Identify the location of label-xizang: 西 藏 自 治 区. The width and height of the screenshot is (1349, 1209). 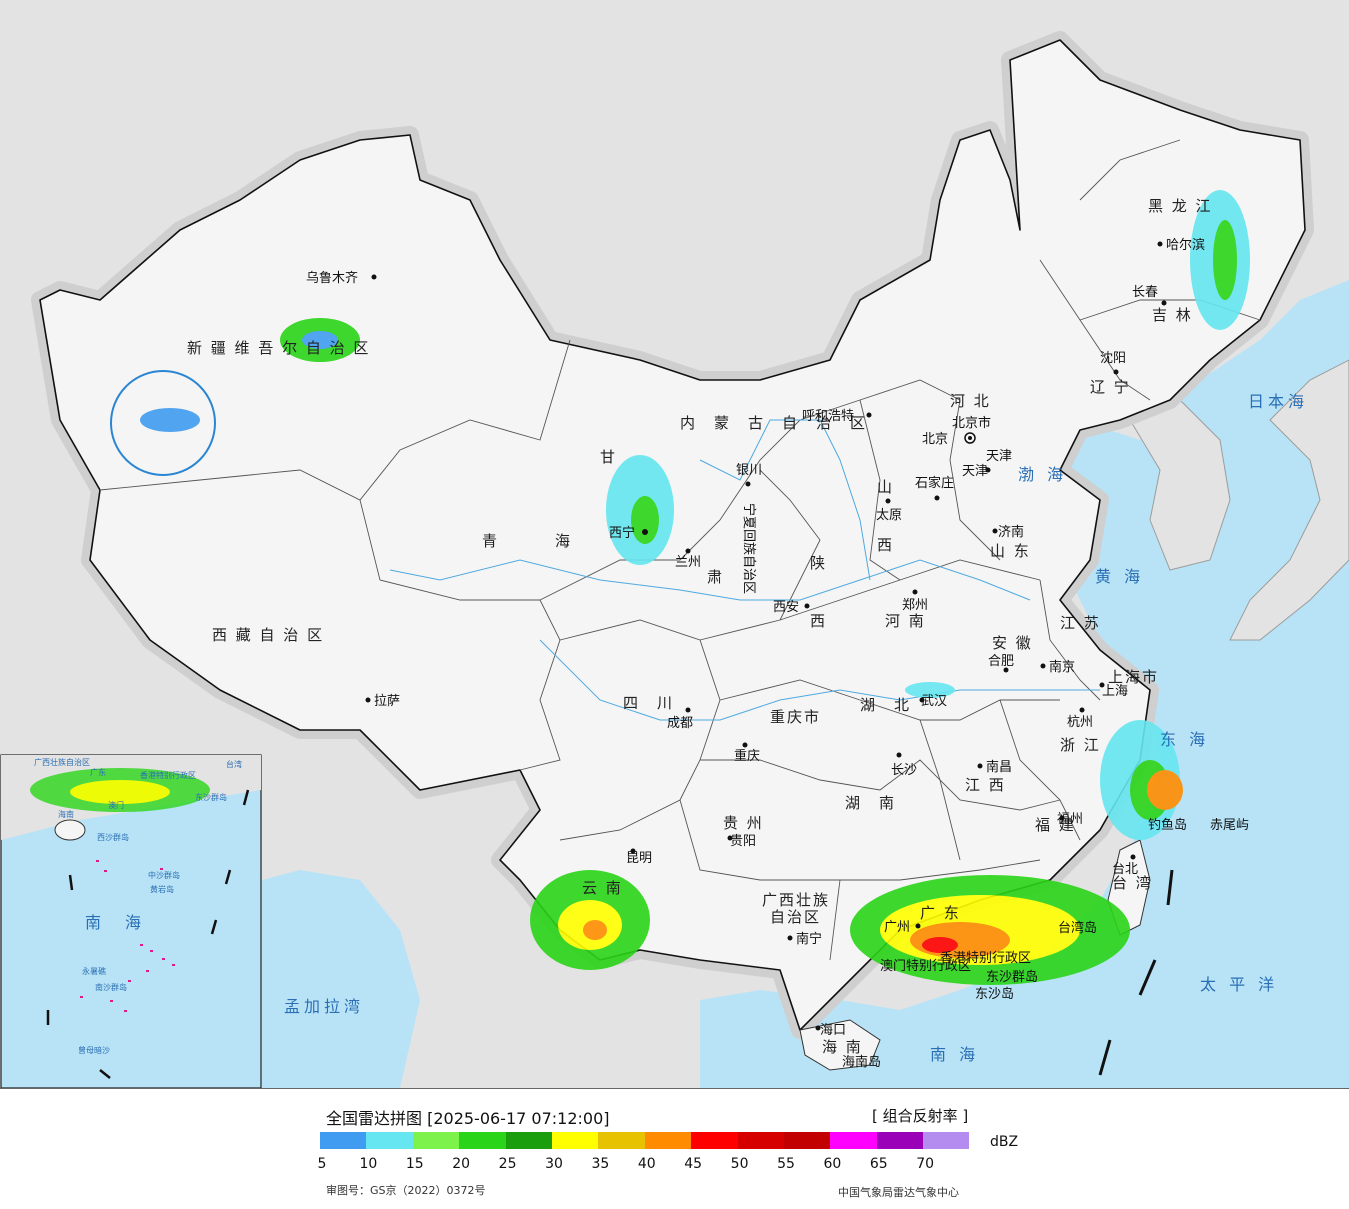
(268, 635).